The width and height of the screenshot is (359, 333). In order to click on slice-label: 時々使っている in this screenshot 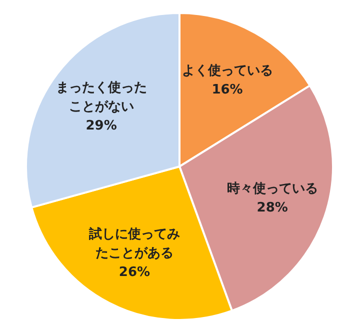, I will do `click(272, 189)`.